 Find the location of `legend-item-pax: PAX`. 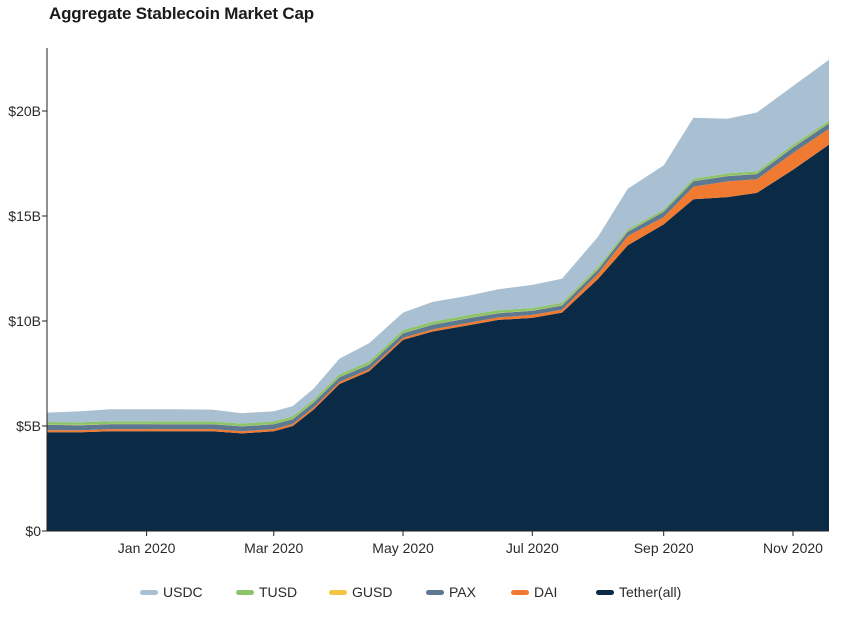

legend-item-pax: PAX is located at coordinates (451, 592).